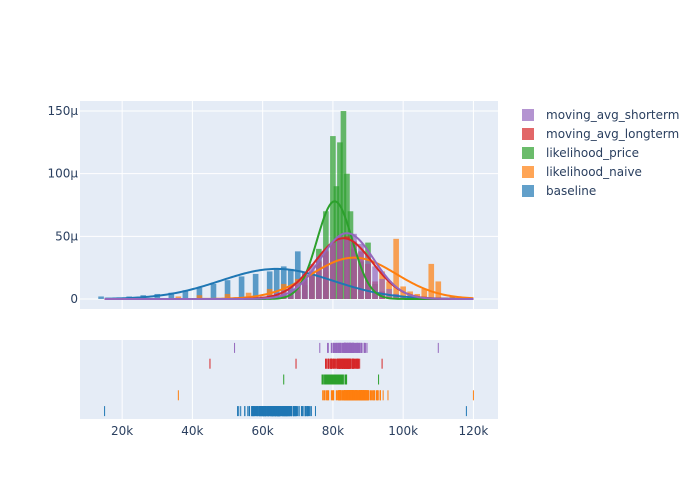 The height and width of the screenshot is (500, 700). I want to click on legend-label: moving_avg_longterm, so click(612, 134).